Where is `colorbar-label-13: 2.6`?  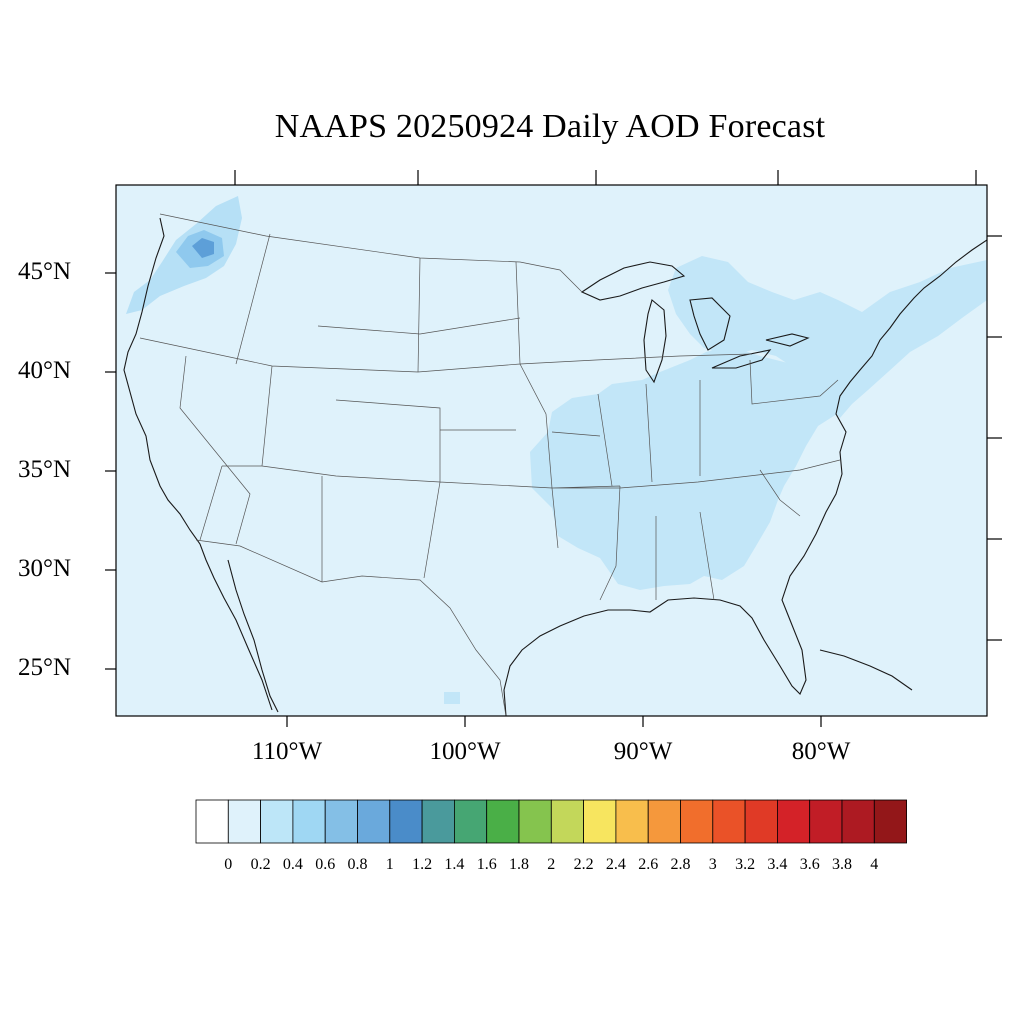 colorbar-label-13: 2.6 is located at coordinates (648, 864).